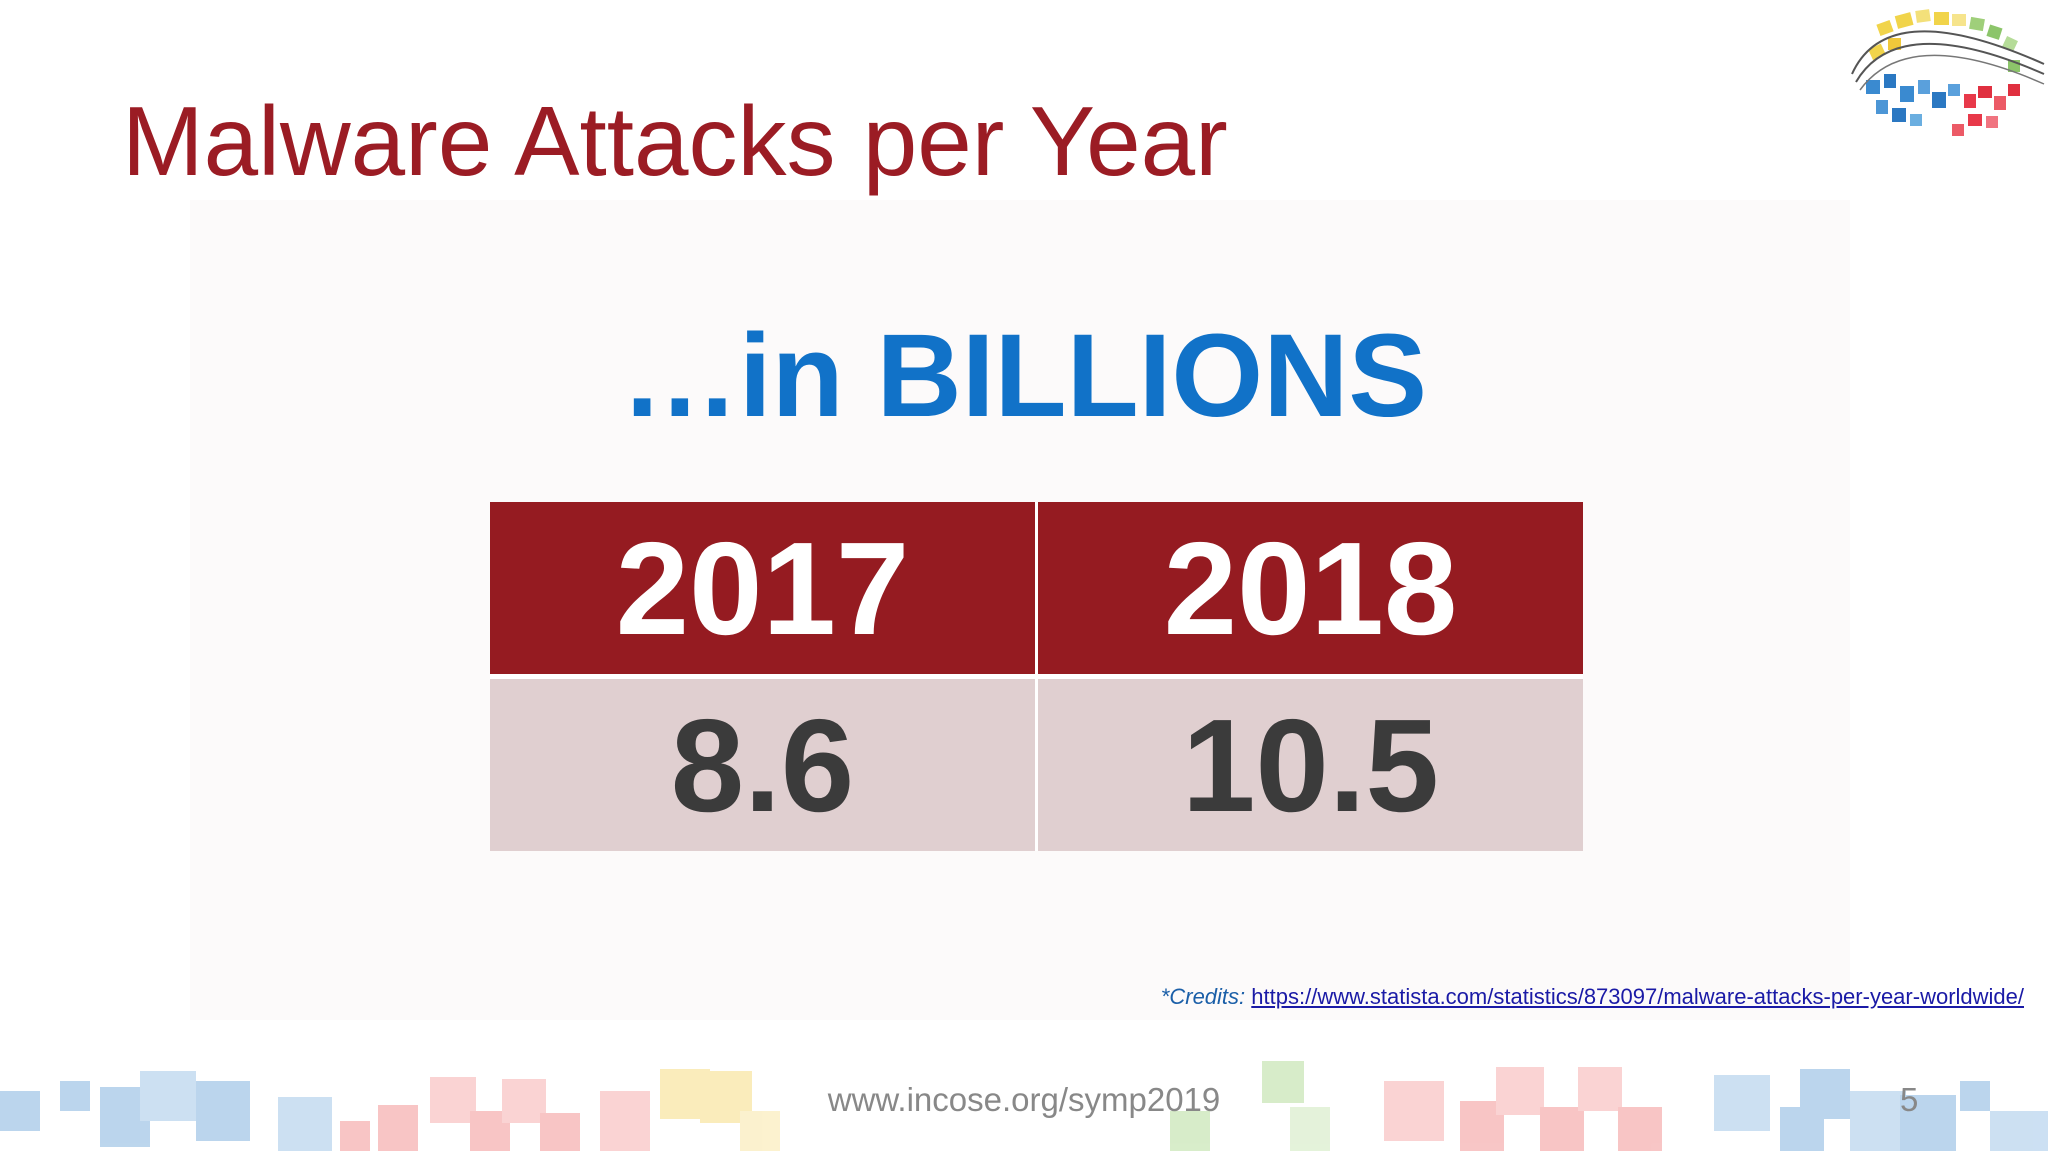 This screenshot has width=2048, height=1151. I want to click on table-value-cell: 8.6, so click(763, 763).